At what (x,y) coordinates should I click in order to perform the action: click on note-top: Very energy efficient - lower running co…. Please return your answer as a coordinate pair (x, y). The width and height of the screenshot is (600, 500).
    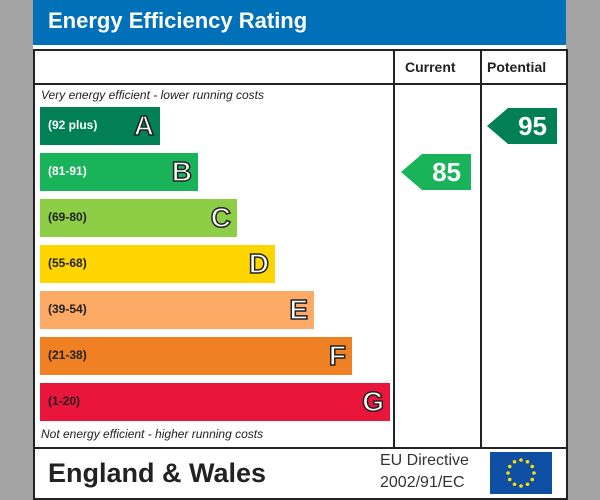
    Looking at the image, I should click on (152, 95).